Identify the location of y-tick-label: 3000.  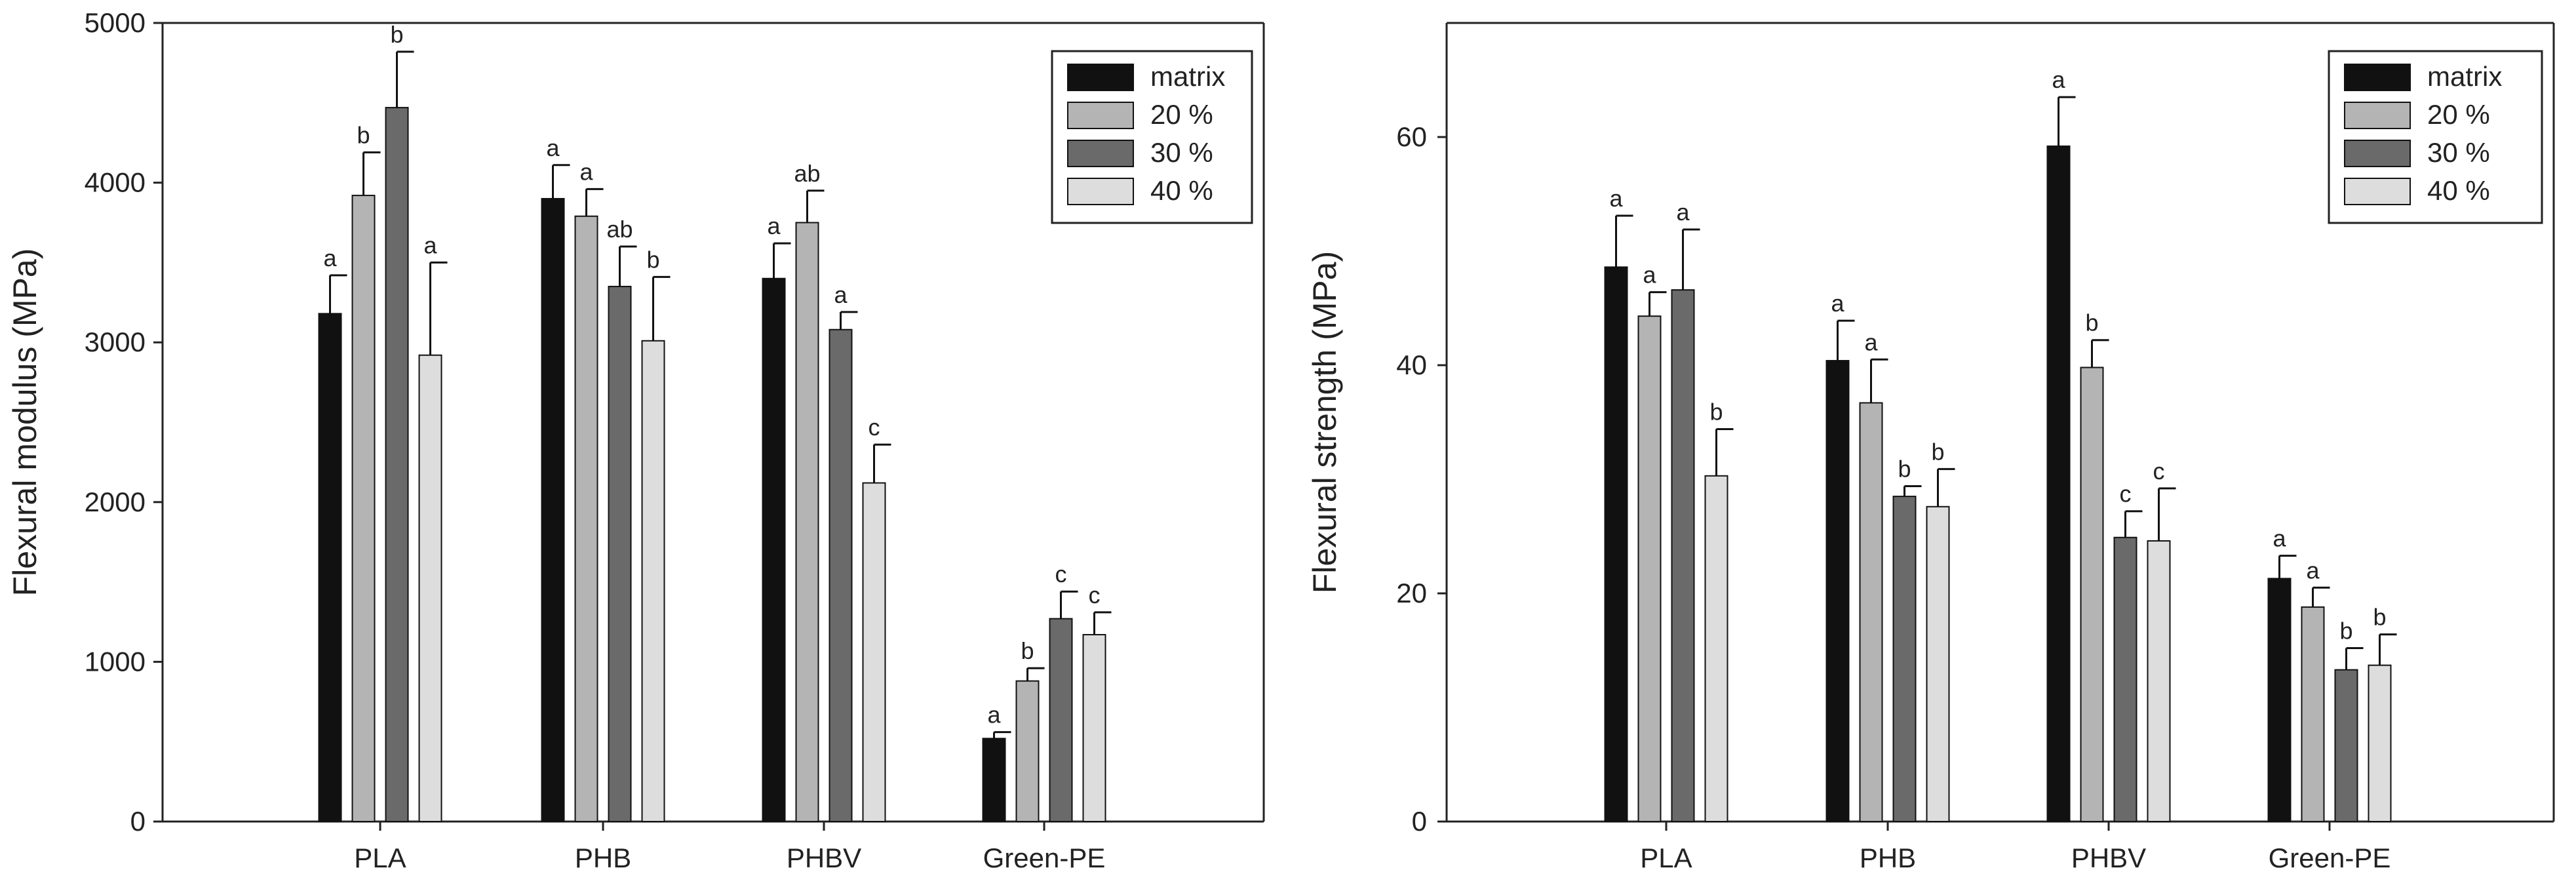
(115, 342).